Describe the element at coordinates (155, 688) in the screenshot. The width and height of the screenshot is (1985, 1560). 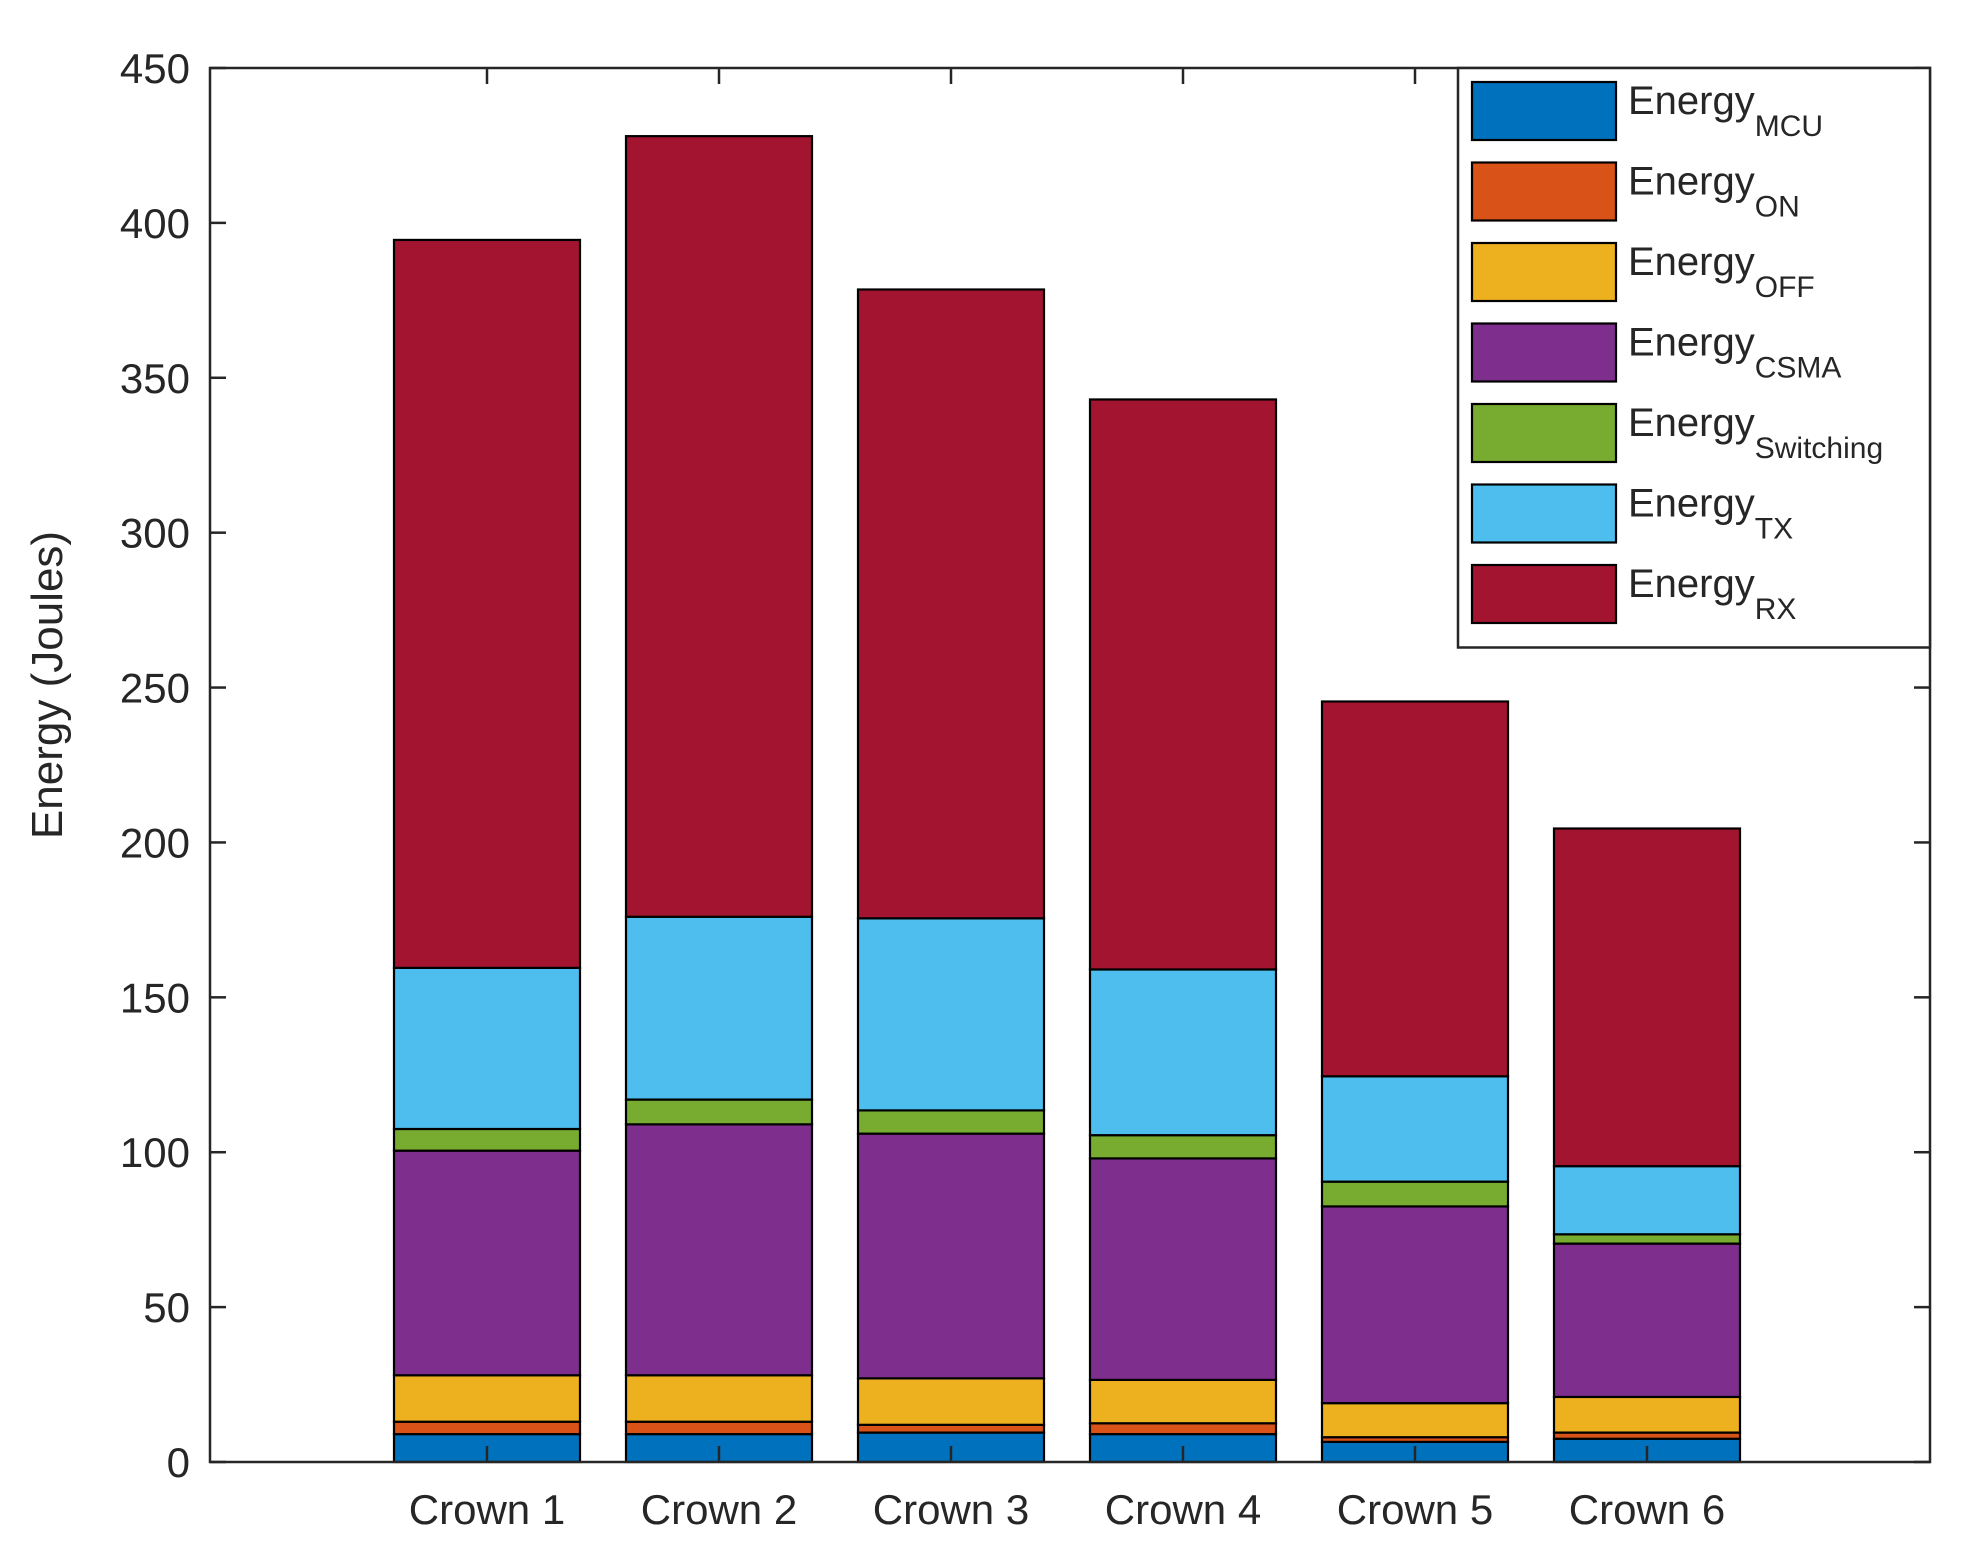
I see `y-tick-label: 250` at that location.